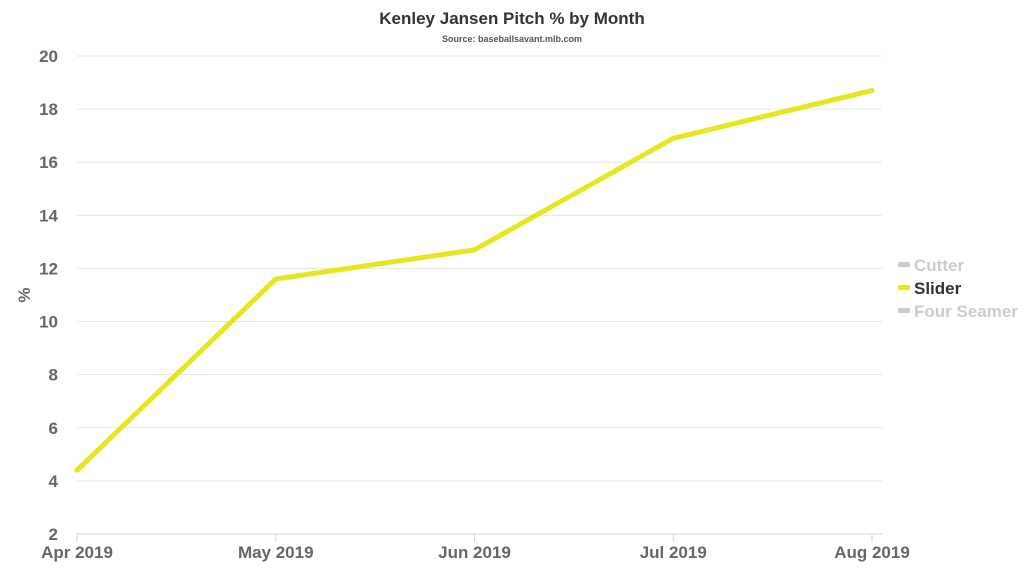  What do you see at coordinates (474, 552) in the screenshot?
I see `x-tick-label: Jun 2019` at bounding box center [474, 552].